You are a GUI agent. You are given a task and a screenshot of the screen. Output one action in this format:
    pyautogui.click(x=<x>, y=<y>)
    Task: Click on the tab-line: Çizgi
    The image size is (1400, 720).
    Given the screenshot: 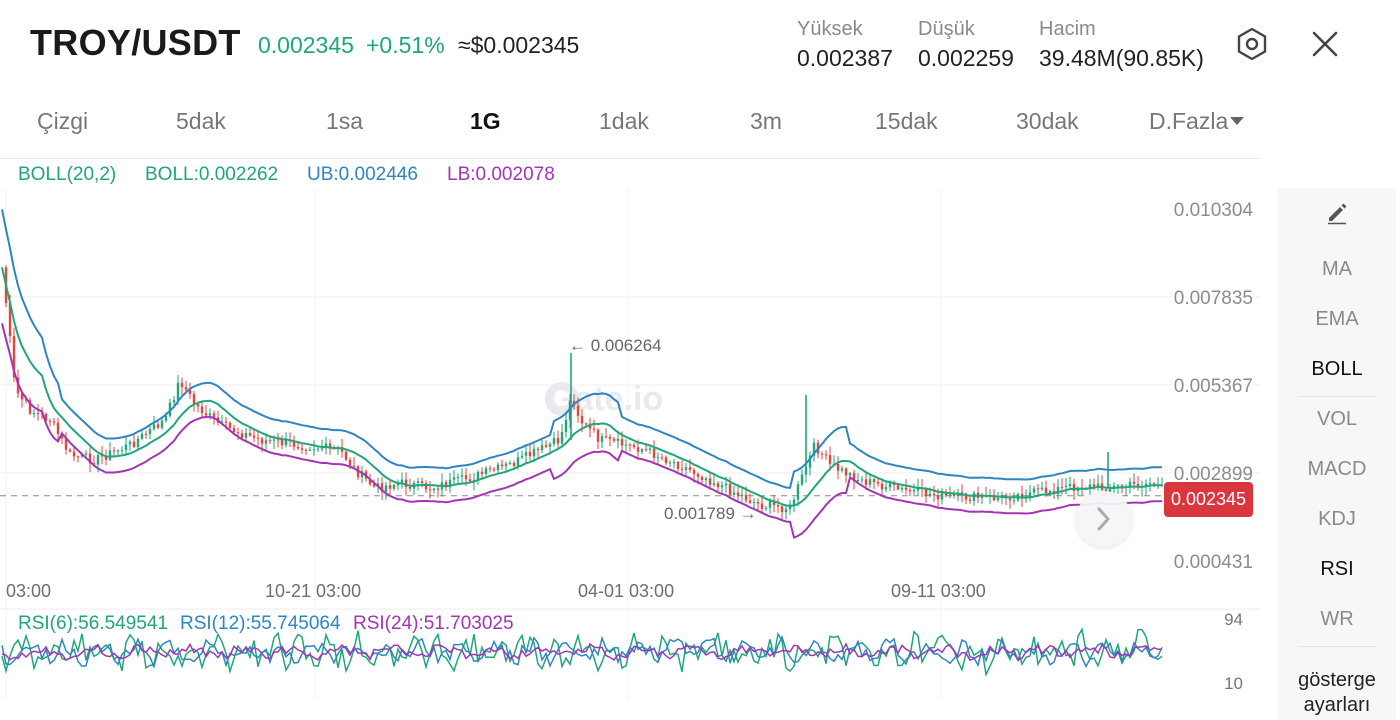 What is the action you would take?
    pyautogui.click(x=63, y=121)
    